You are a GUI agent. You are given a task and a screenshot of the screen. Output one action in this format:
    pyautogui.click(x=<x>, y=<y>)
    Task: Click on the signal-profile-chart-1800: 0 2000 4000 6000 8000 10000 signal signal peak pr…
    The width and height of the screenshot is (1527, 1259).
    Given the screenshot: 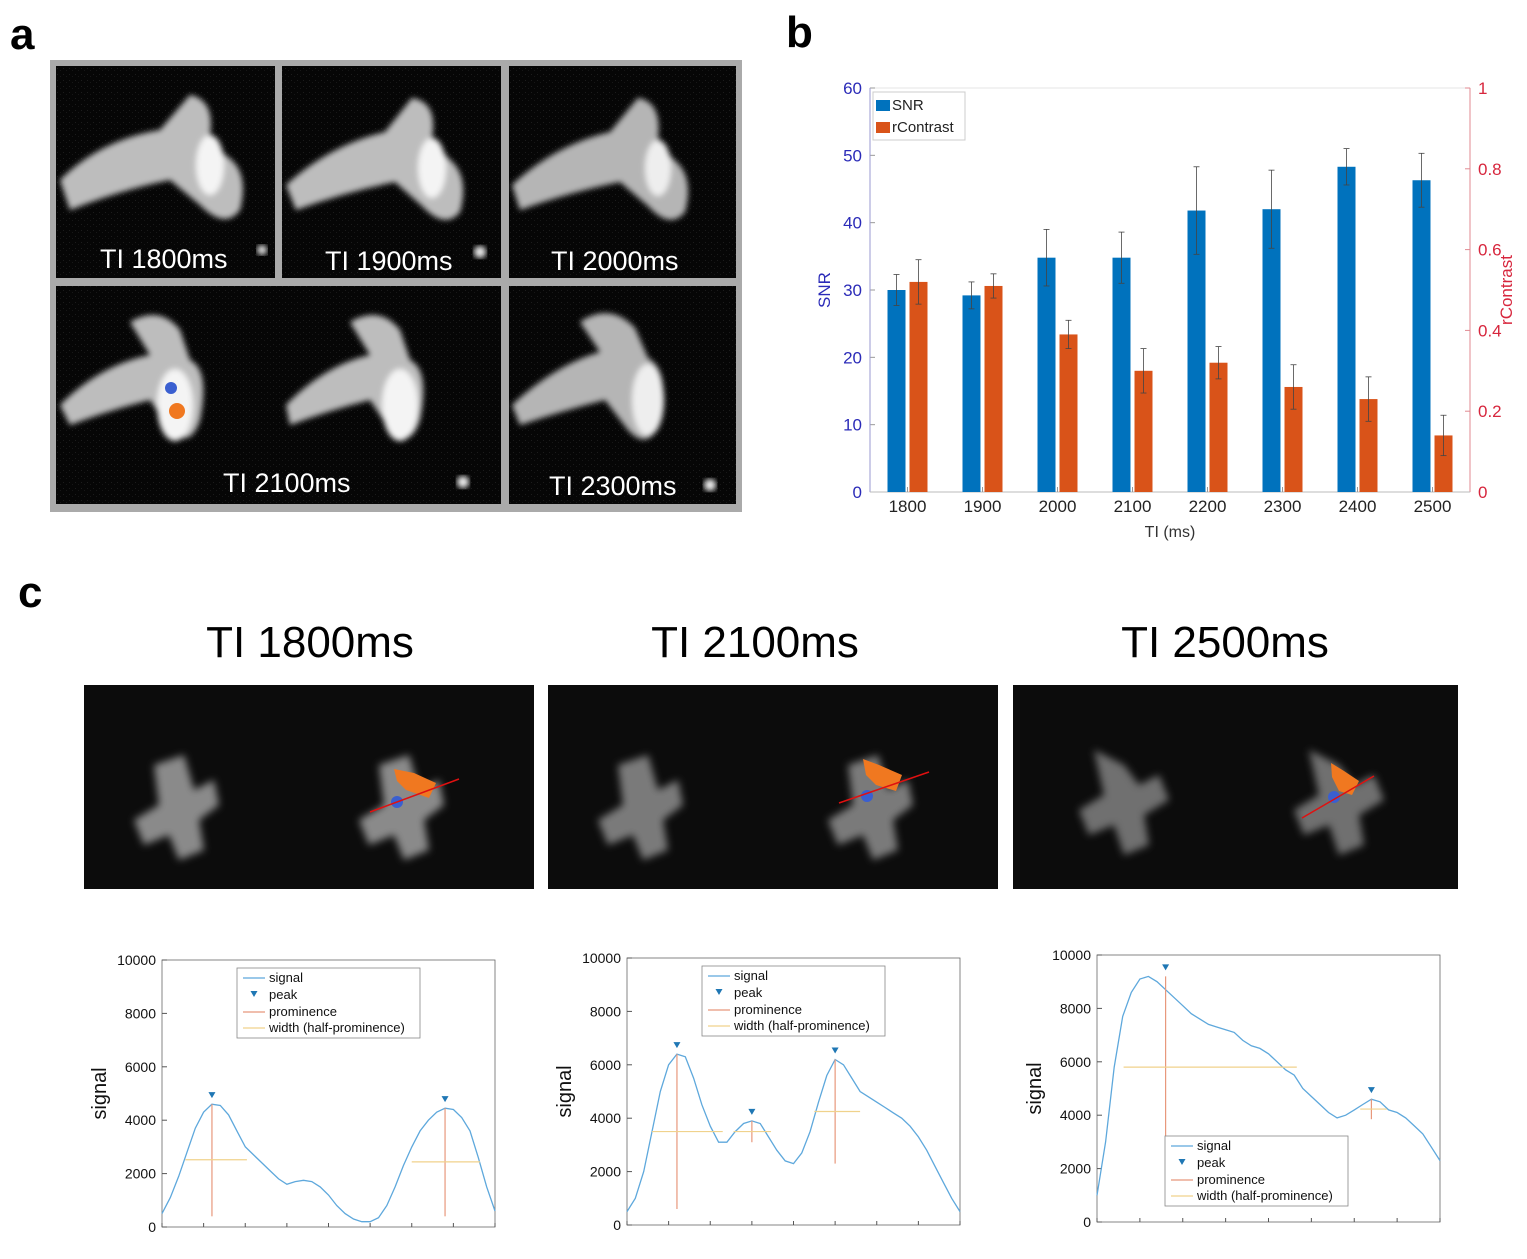 What is the action you would take?
    pyautogui.click(x=292, y=1093)
    